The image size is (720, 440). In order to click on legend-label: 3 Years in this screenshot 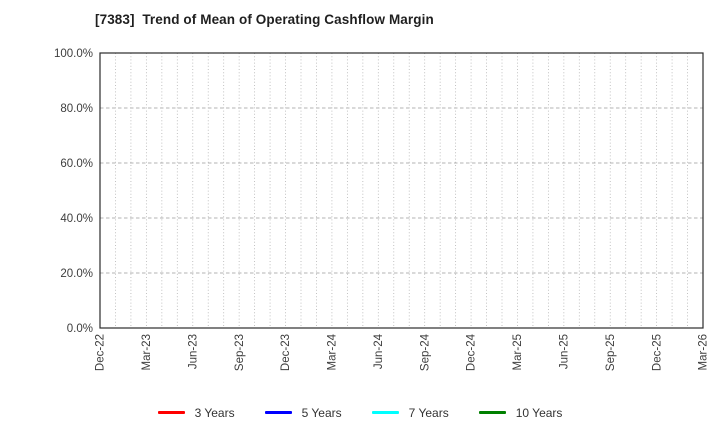, I will do `click(214, 413)`.